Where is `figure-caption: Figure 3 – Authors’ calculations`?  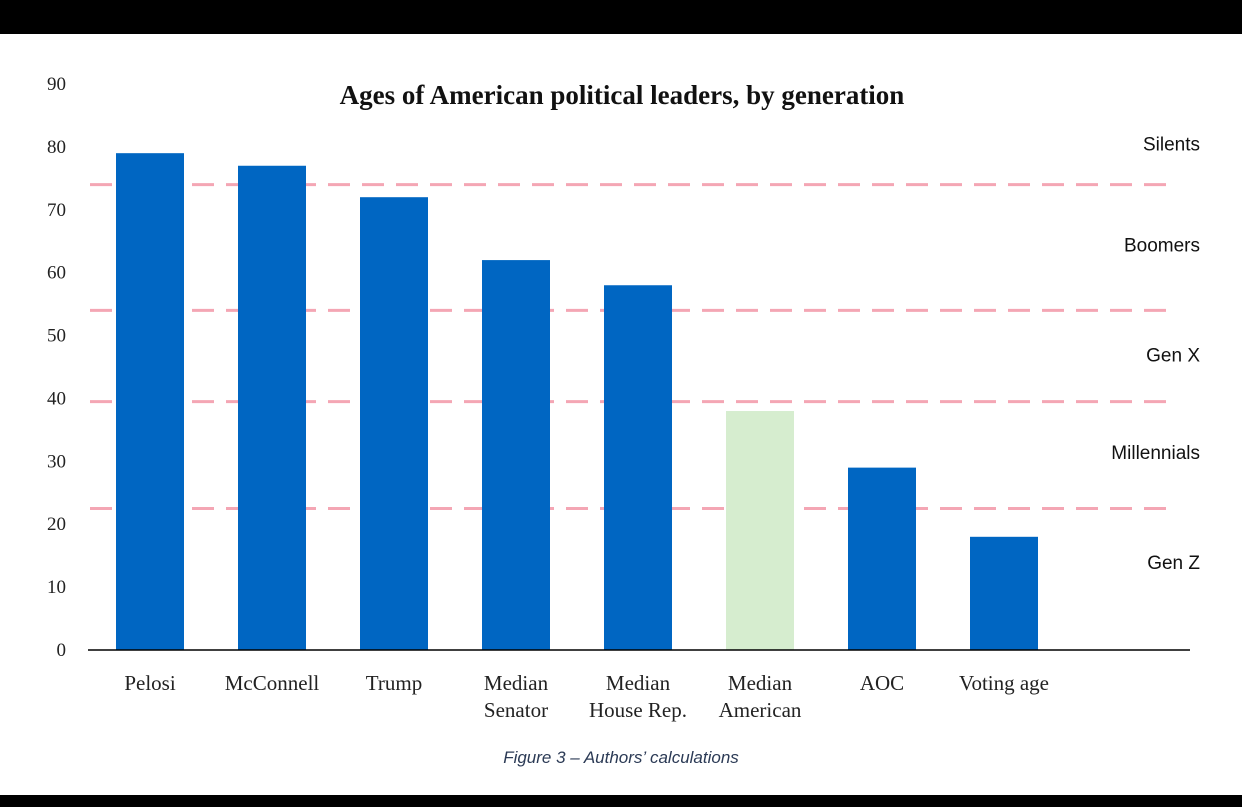
figure-caption: Figure 3 – Authors’ calculations is located at coordinates (621, 757).